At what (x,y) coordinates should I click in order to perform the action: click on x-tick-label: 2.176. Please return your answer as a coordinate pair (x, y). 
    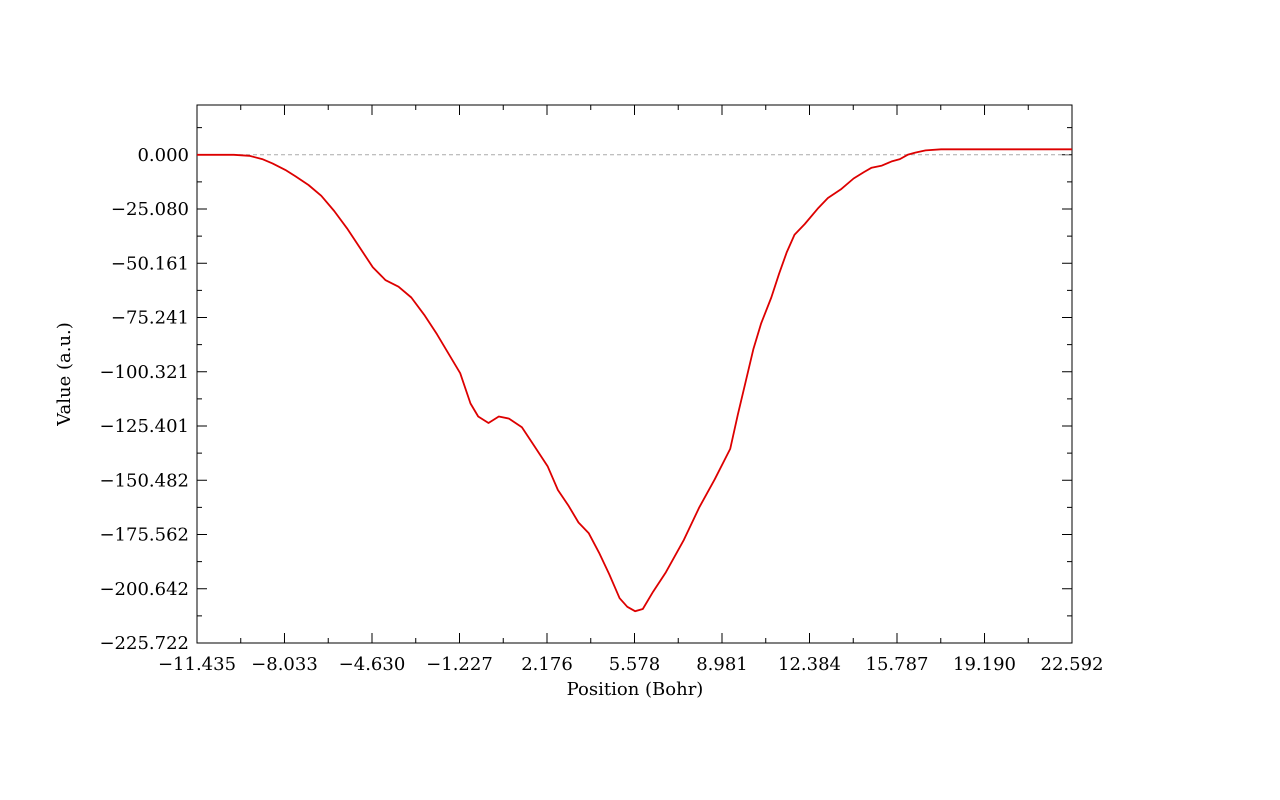
    Looking at the image, I should click on (547, 664).